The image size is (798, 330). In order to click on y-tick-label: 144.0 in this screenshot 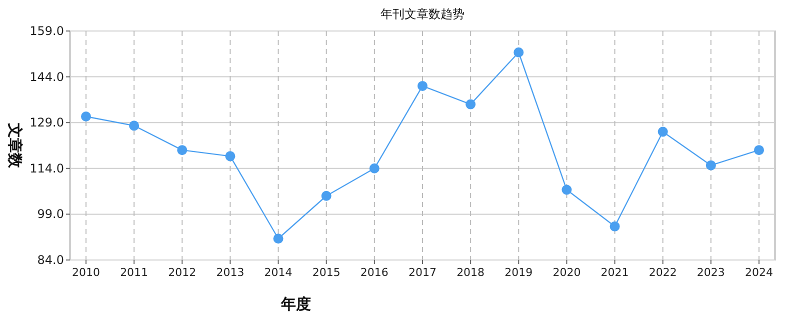, I will do `click(47, 77)`.